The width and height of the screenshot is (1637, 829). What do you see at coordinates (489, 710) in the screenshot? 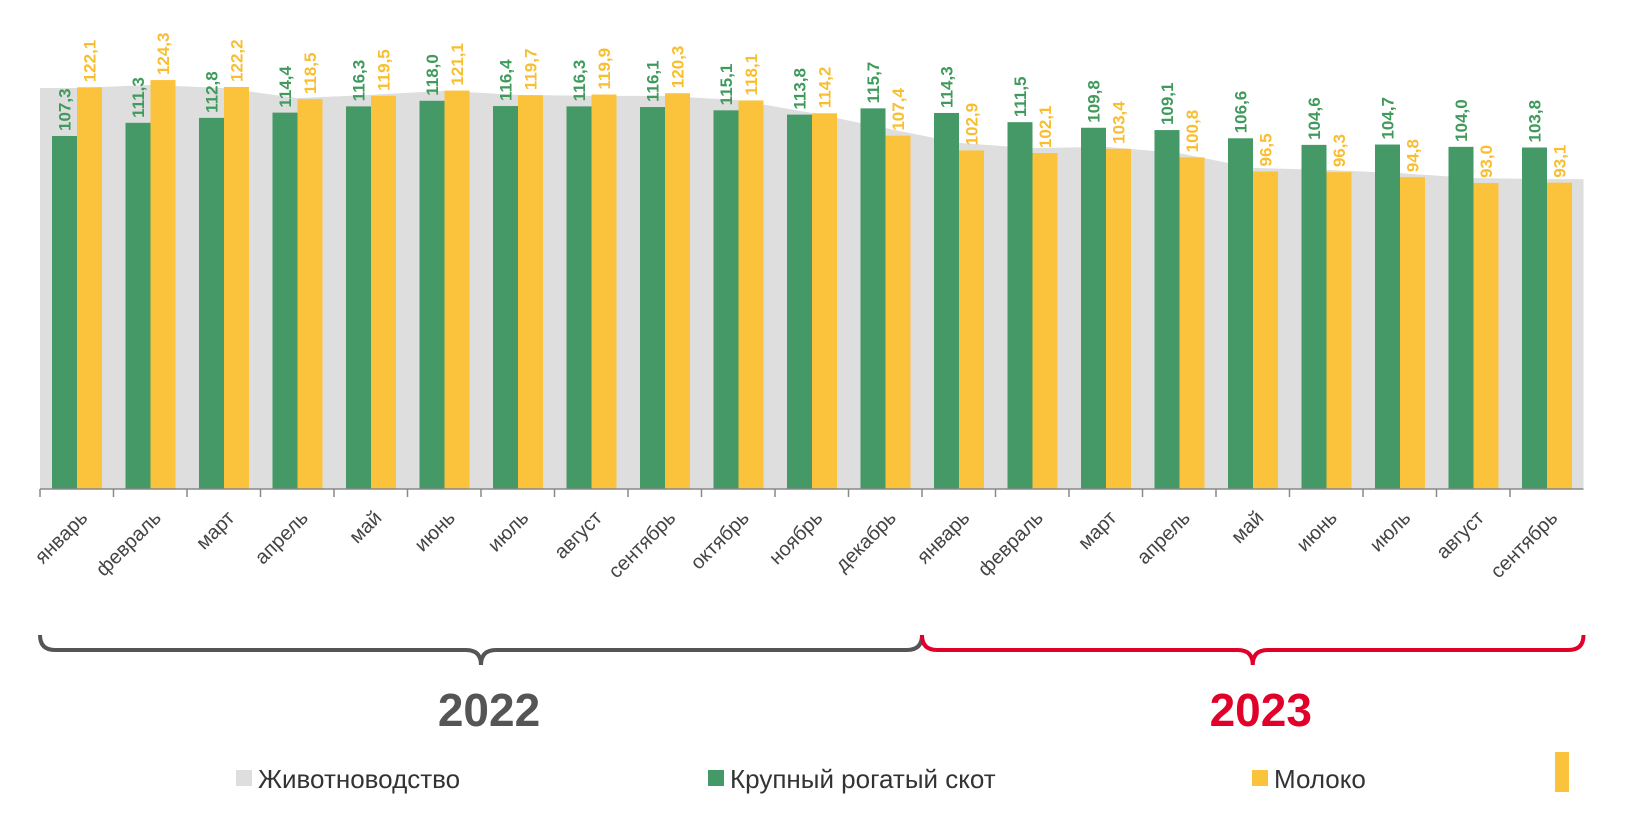
I see `group-label: 2022` at bounding box center [489, 710].